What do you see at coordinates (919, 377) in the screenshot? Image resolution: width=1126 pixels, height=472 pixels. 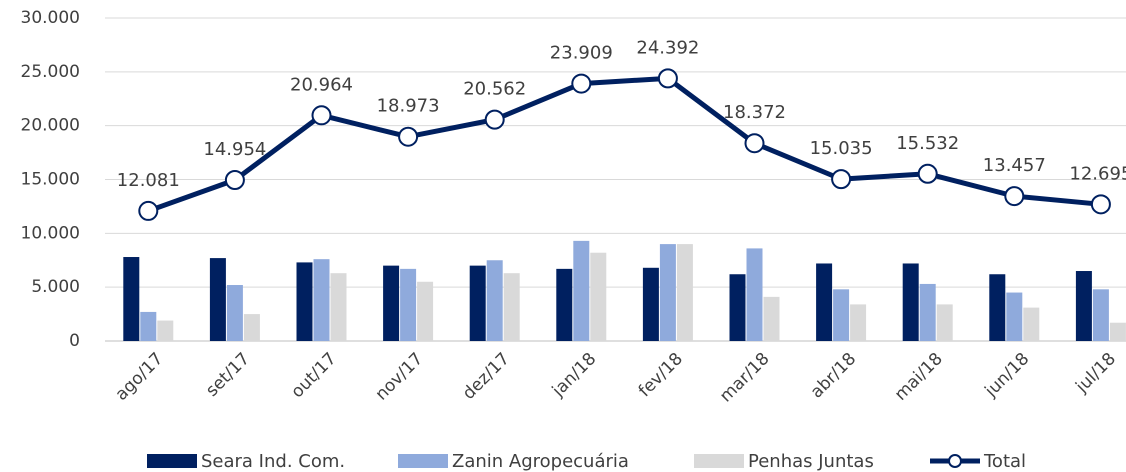 I see `x-tick-label: mai/18` at bounding box center [919, 377].